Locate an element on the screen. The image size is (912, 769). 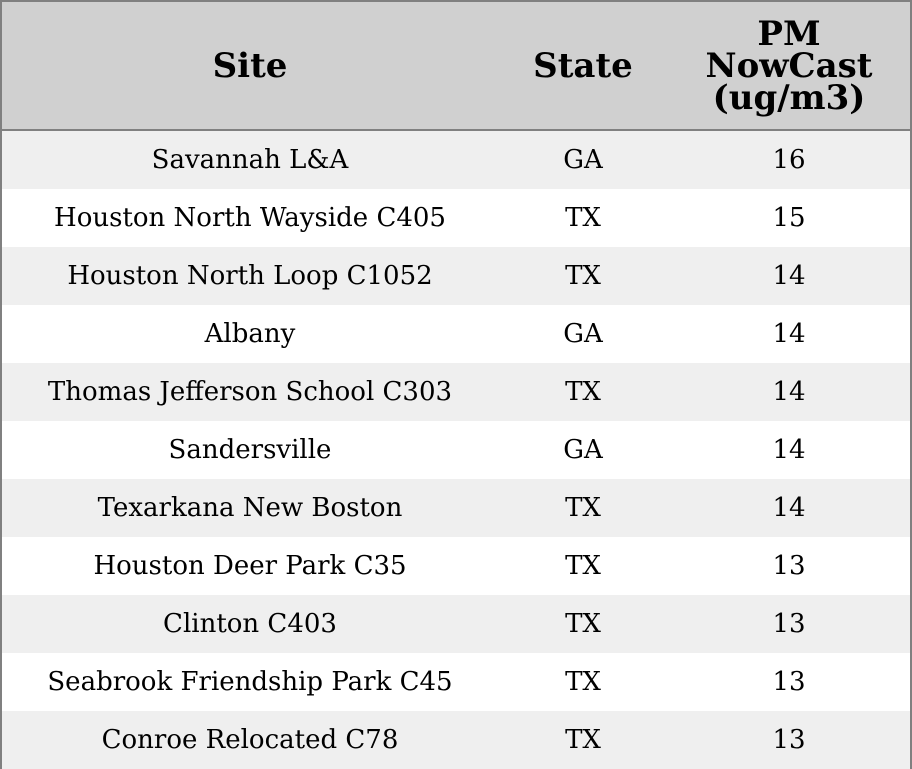
header-site: Site is located at coordinates (250, 65).